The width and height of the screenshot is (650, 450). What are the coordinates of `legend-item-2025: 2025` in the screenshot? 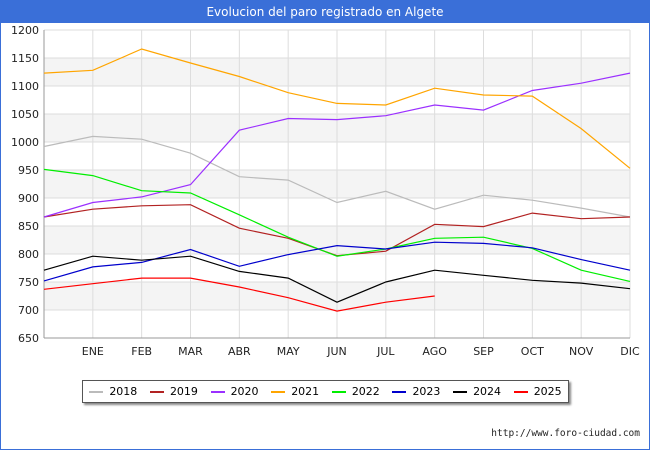 It's located at (537, 391).